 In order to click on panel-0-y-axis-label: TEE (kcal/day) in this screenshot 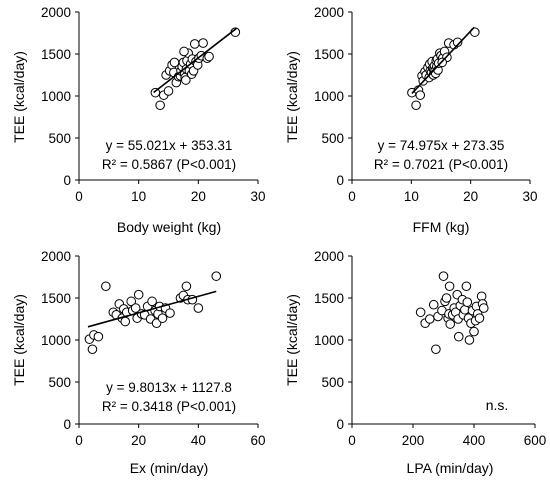, I will do `click(19, 97)`.